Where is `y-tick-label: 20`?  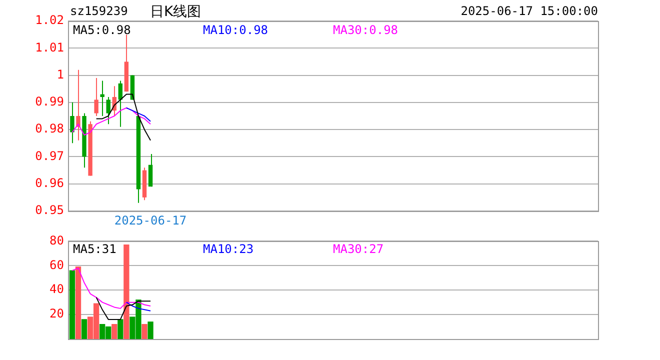 y-tick-label: 20 is located at coordinates (57, 313).